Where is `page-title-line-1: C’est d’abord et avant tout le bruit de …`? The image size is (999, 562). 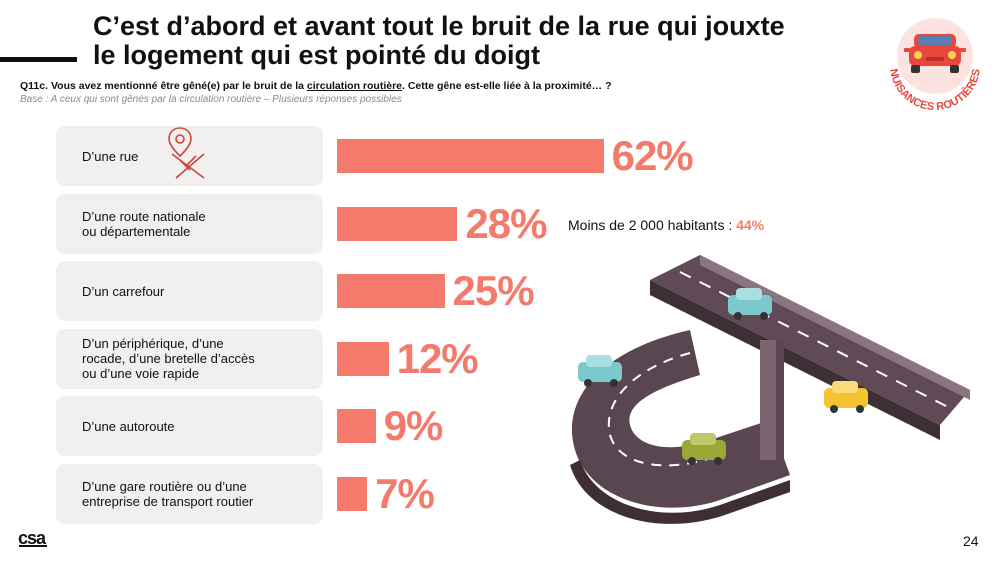 page-title-line-1: C’est d’abord et avant tout le bruit de … is located at coordinates (439, 26).